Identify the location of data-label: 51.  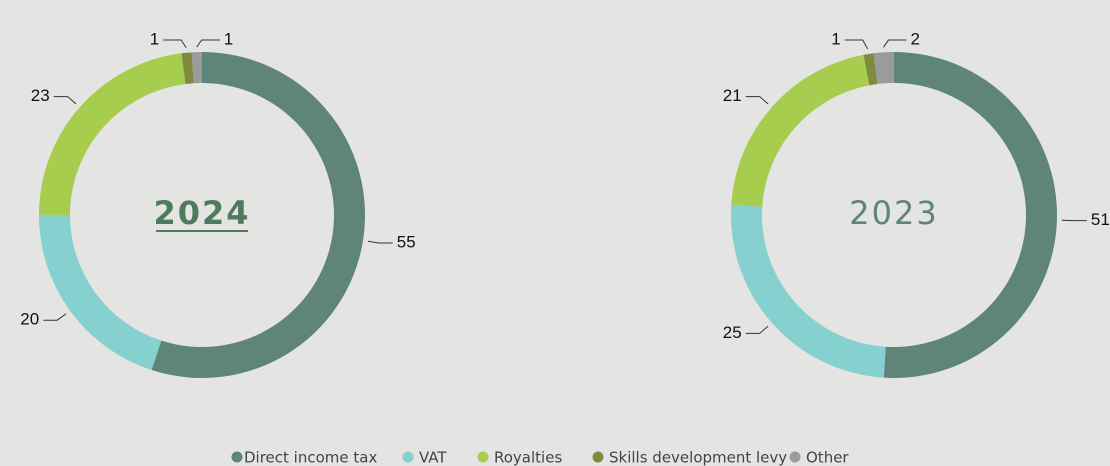
(1100, 219).